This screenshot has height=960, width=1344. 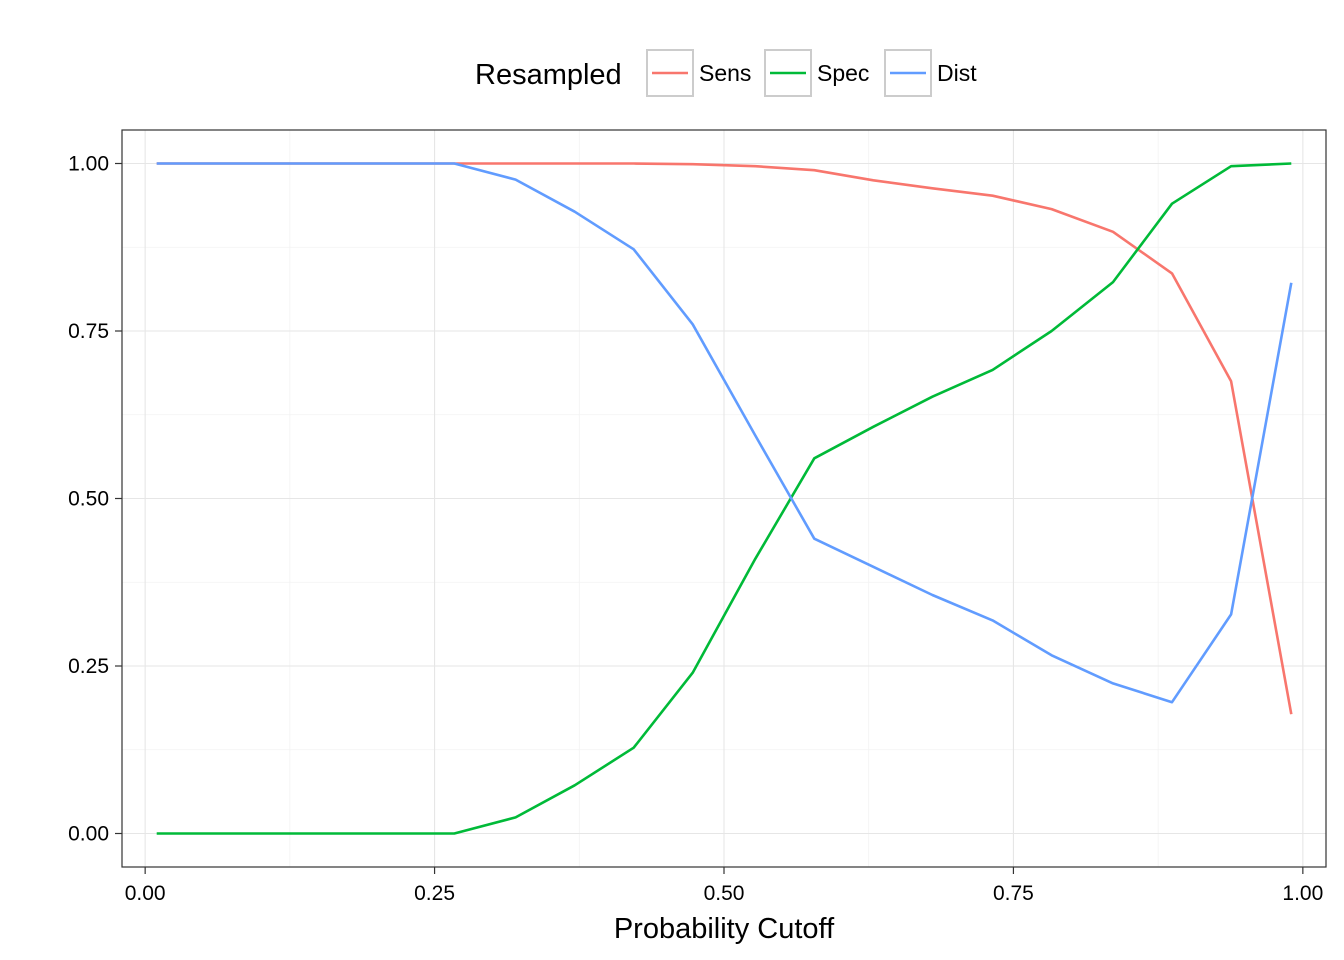 I want to click on legend-label-dist: Dist, so click(x=957, y=73).